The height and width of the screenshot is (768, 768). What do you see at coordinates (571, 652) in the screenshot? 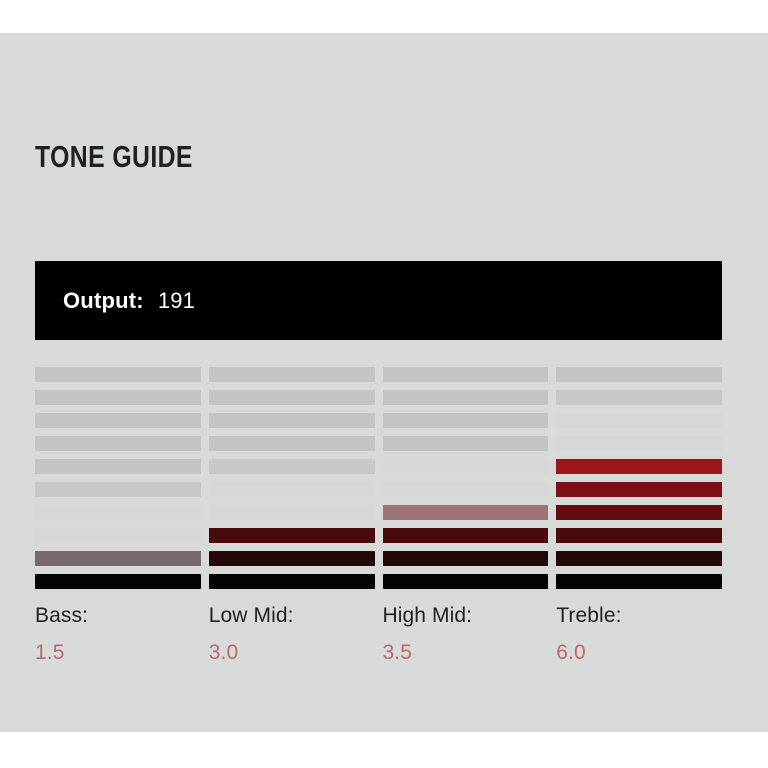
I see `band-value: 6.0` at bounding box center [571, 652].